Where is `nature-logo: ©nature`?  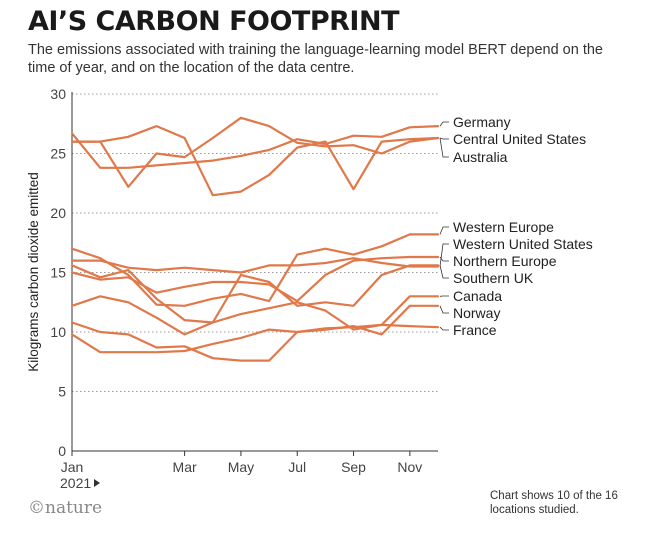
nature-logo: ©nature is located at coordinates (65, 508).